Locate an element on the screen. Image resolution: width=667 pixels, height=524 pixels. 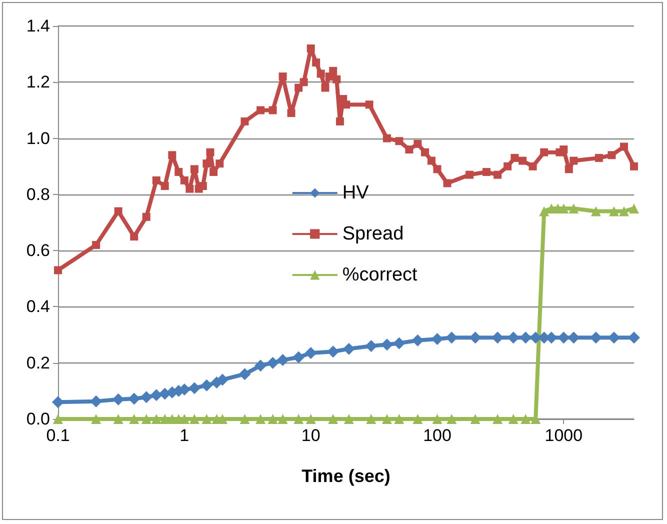
x-tick-label: 100 is located at coordinates (437, 435).